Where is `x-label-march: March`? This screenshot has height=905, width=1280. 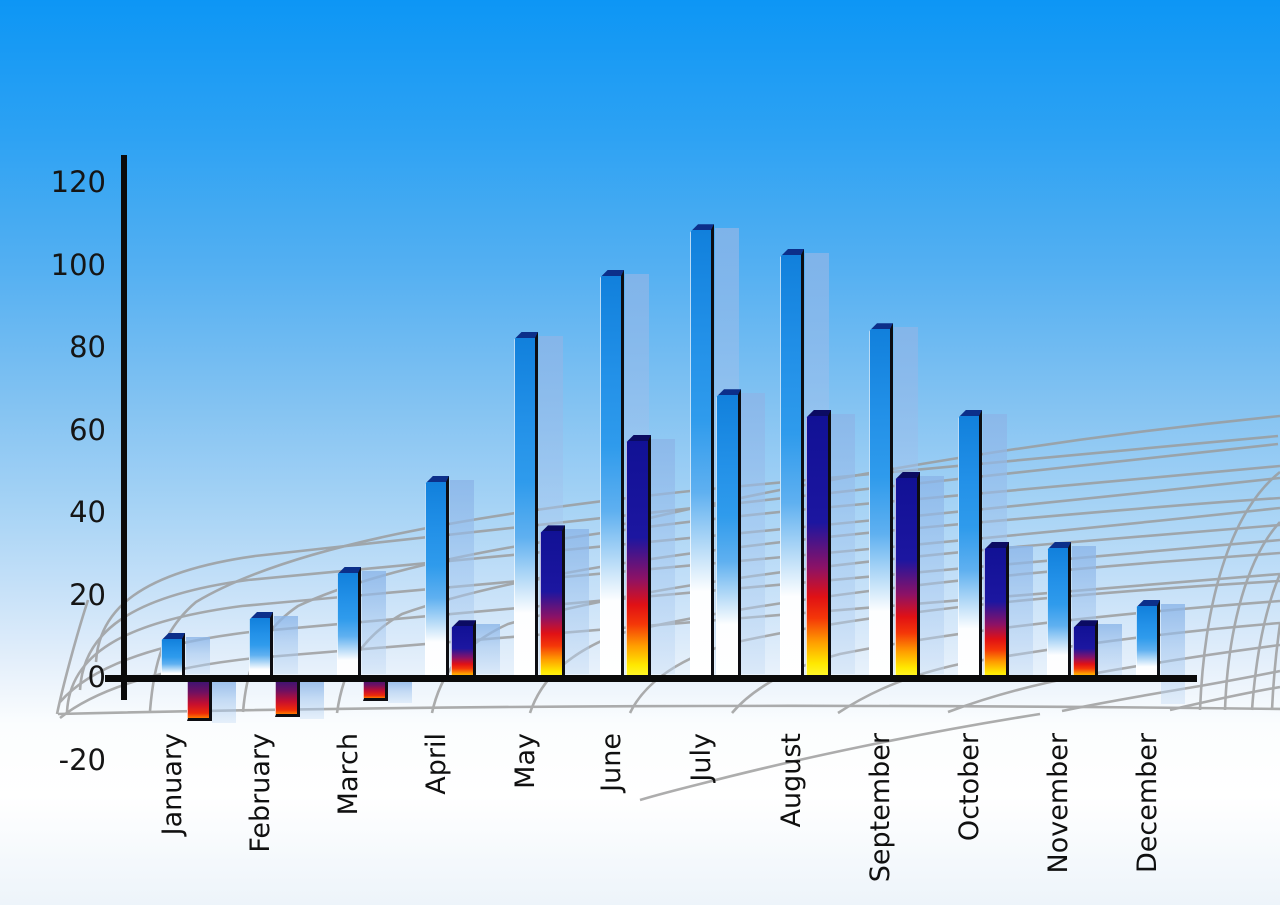 x-label-march: March is located at coordinates (348, 774).